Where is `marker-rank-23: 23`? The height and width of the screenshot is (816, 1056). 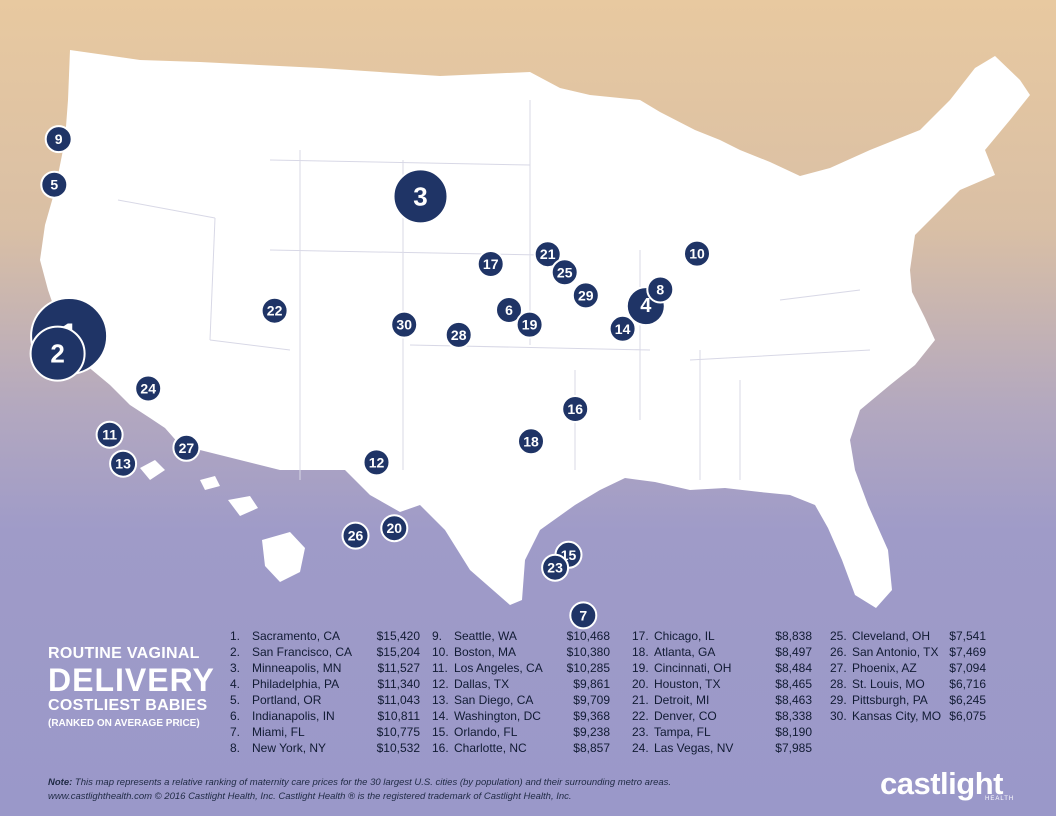 marker-rank-23: 23 is located at coordinates (555, 567).